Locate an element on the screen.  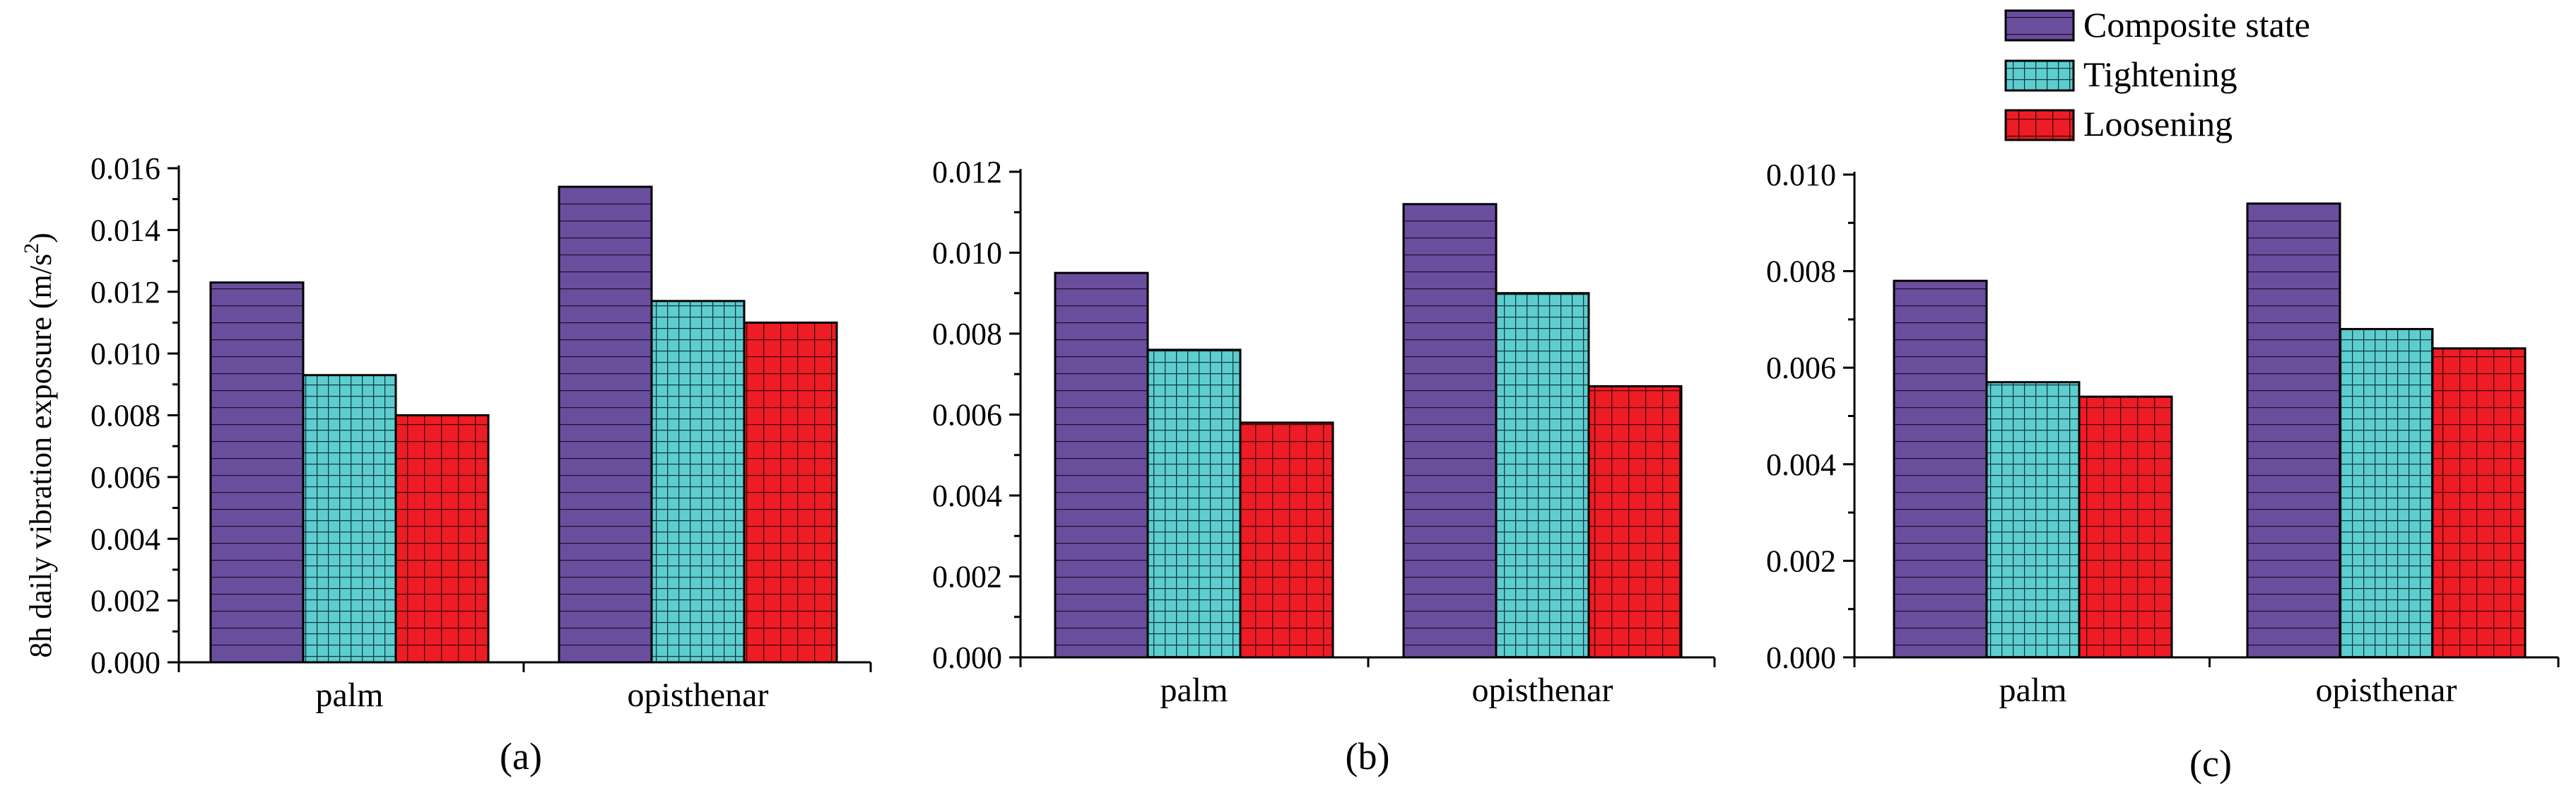
y-tick-label: 0.016 is located at coordinates (125, 168).